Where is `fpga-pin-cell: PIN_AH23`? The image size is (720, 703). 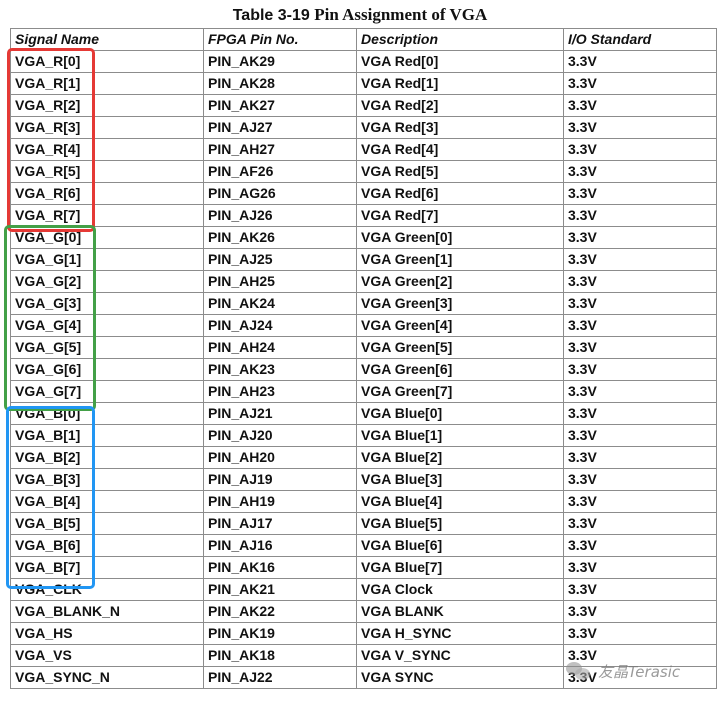 fpga-pin-cell: PIN_AH23 is located at coordinates (280, 391).